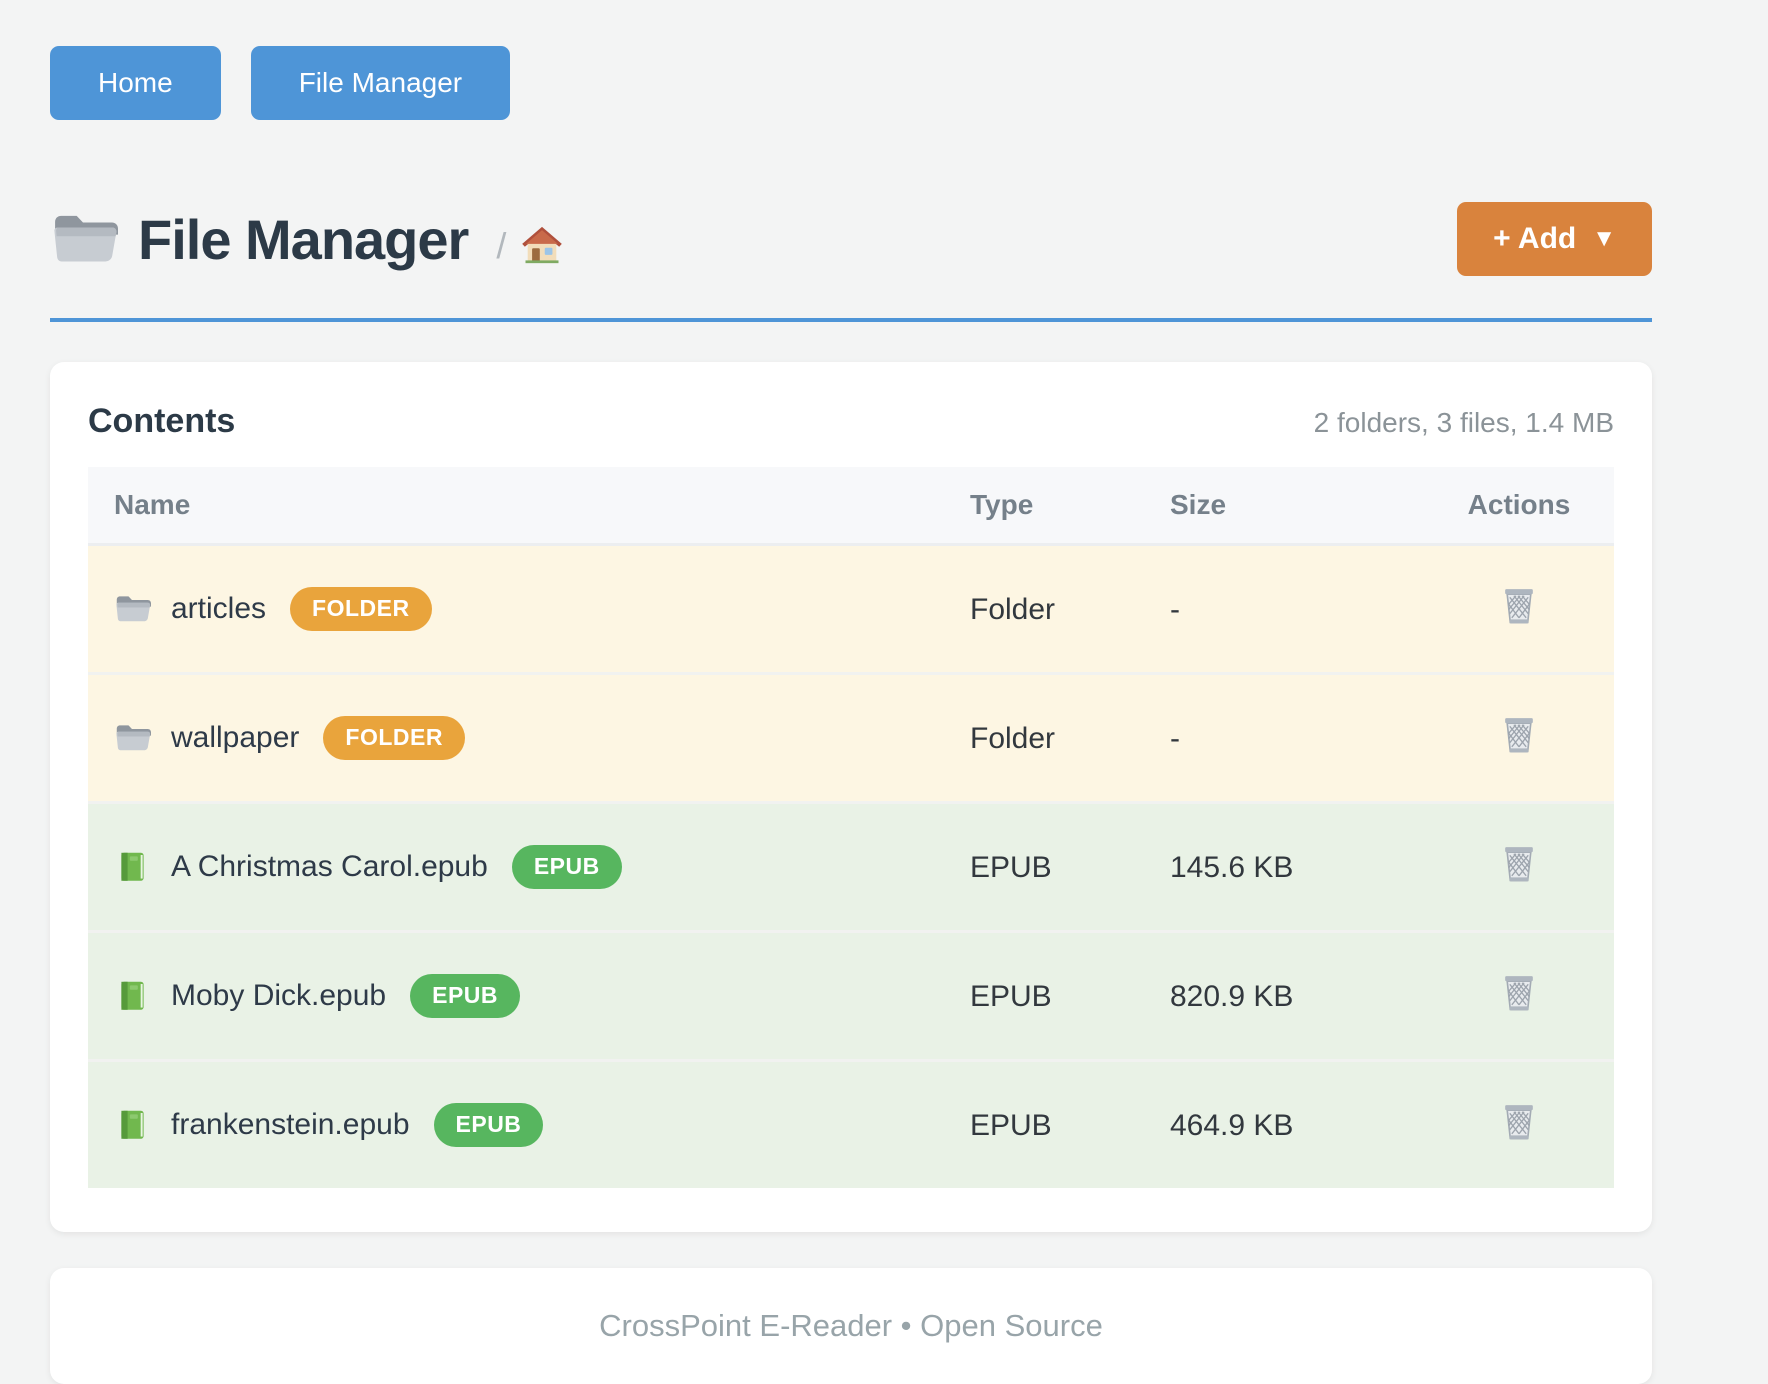  Describe the element at coordinates (851, 421) in the screenshot. I see `contents-card-header: Contents 2 folders, 3 files, 1.4 MB` at that location.